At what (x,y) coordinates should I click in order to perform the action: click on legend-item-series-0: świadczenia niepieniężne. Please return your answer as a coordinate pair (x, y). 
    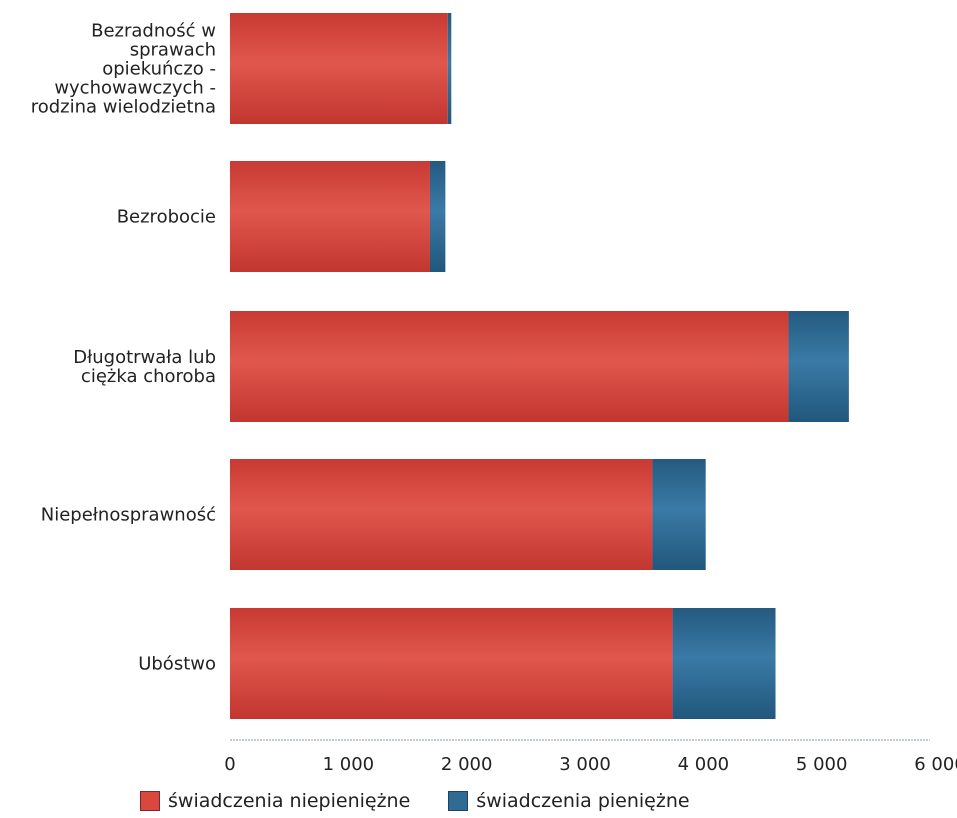
    Looking at the image, I should click on (275, 801).